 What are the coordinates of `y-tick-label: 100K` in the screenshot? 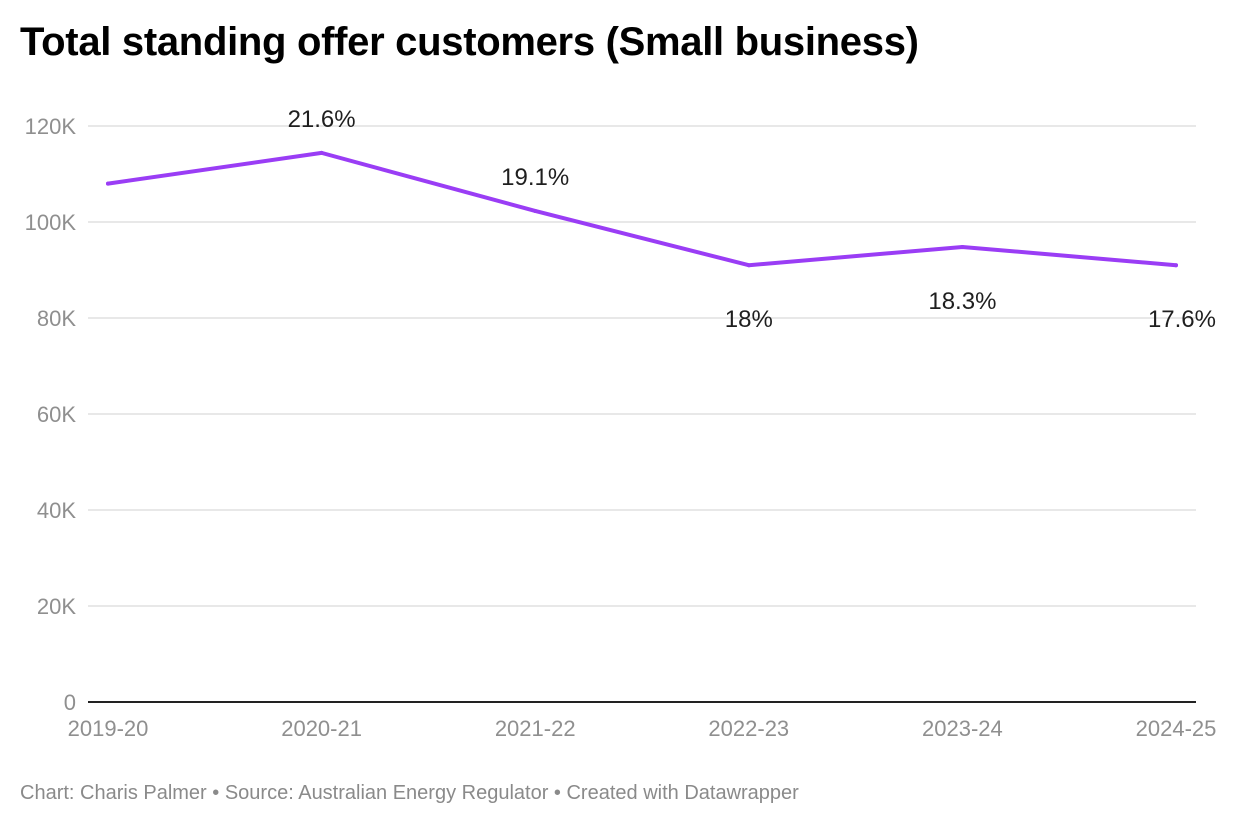 It's located at (51, 222).